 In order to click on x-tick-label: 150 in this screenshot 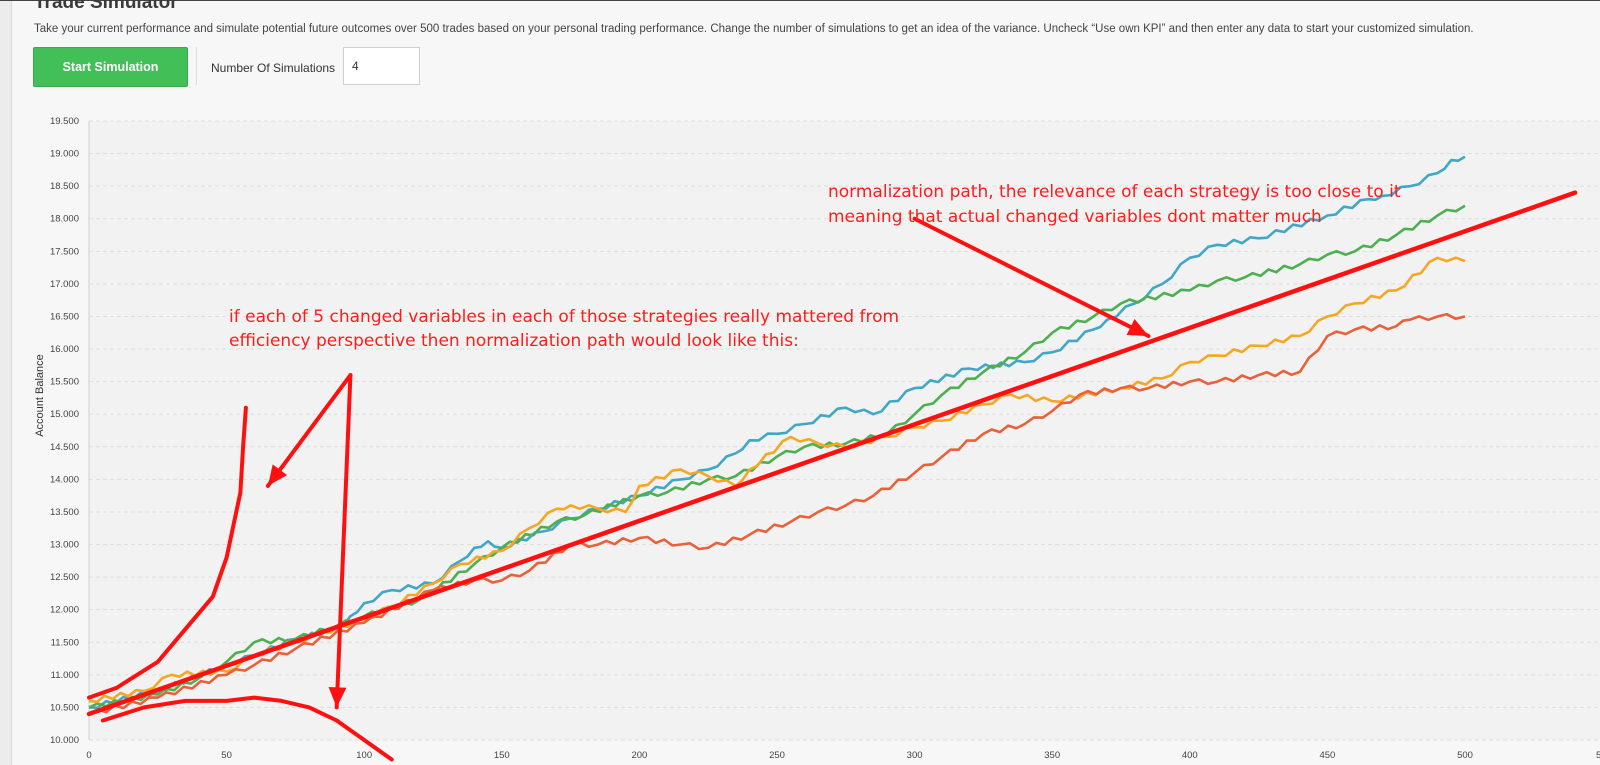, I will do `click(502, 755)`.